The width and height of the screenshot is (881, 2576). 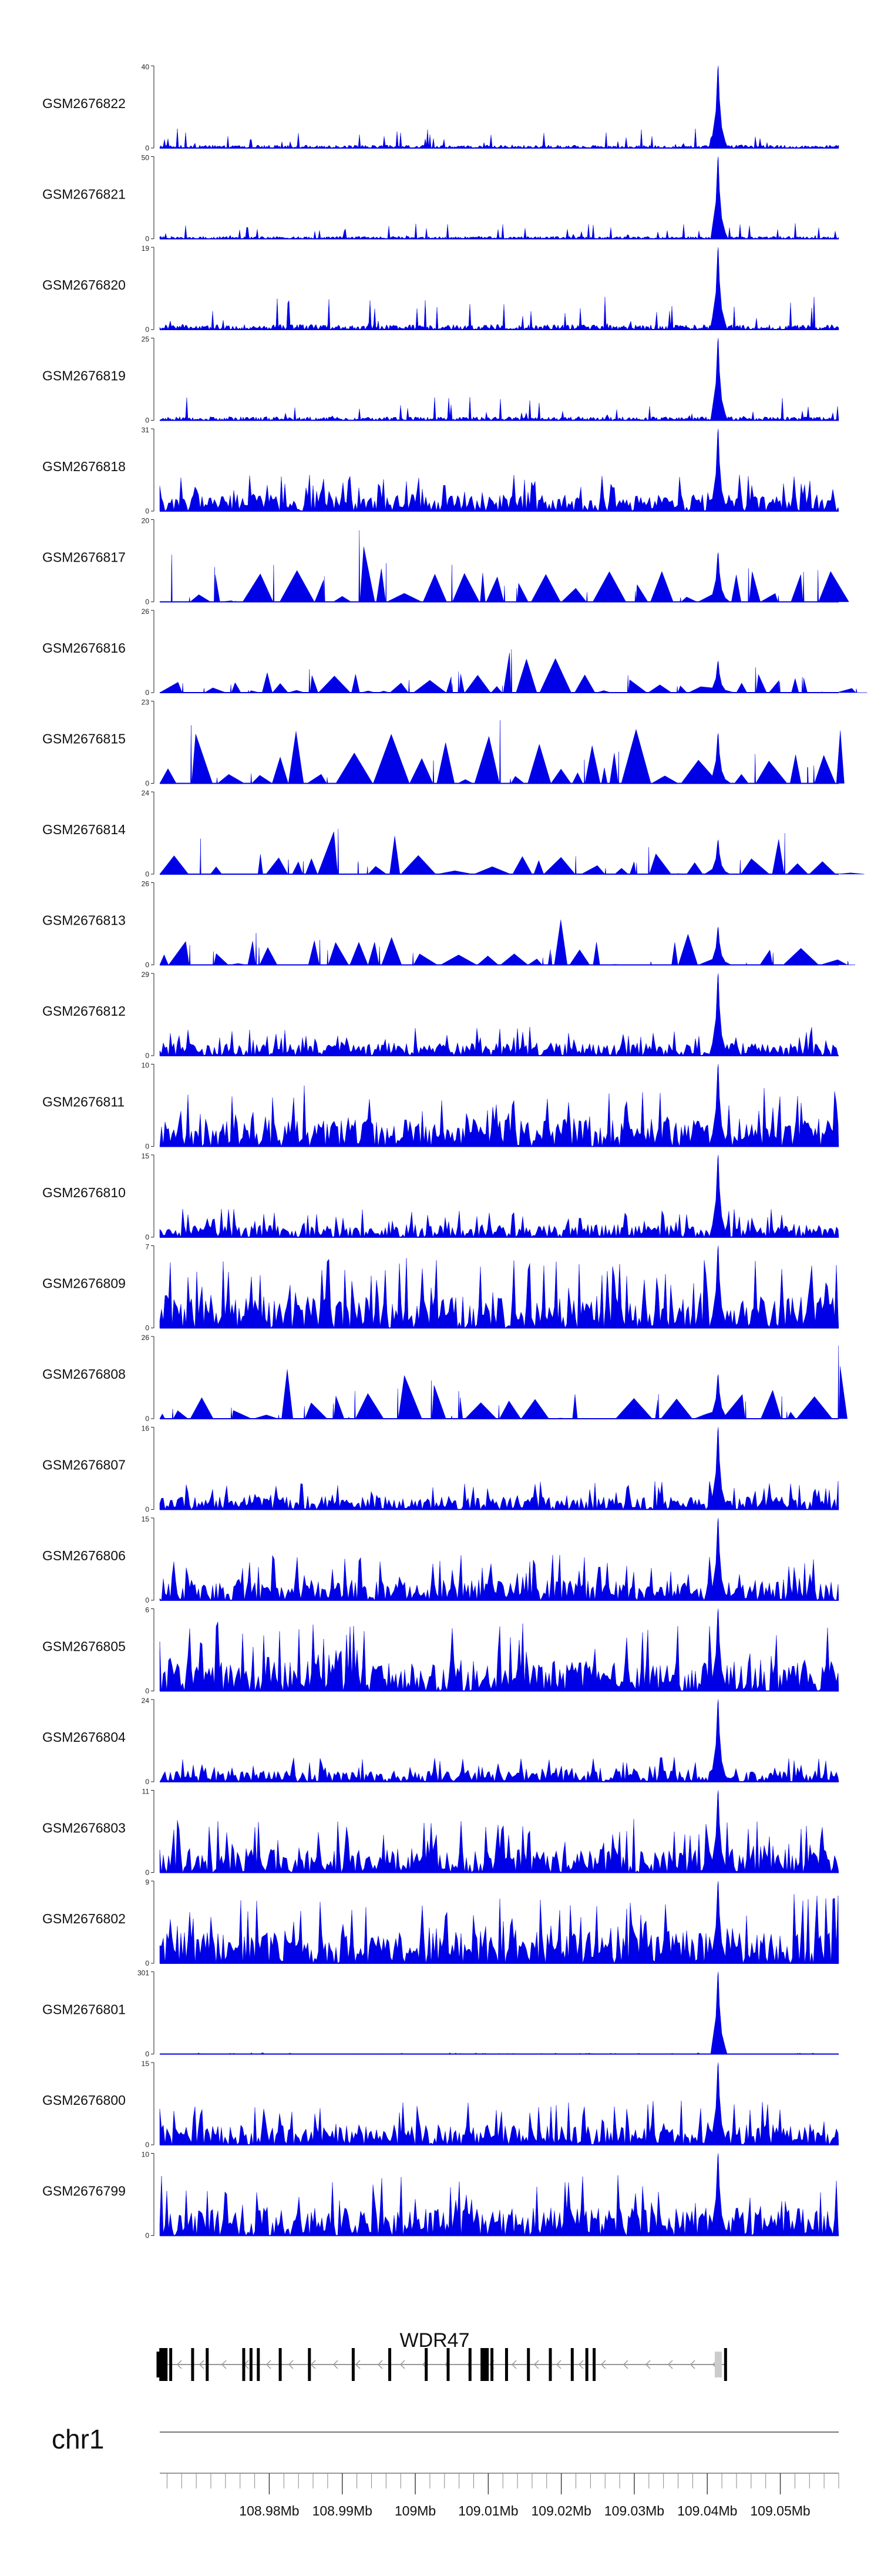 What do you see at coordinates (84, 194) in the screenshot?
I see `track-label: GSM2676821` at bounding box center [84, 194].